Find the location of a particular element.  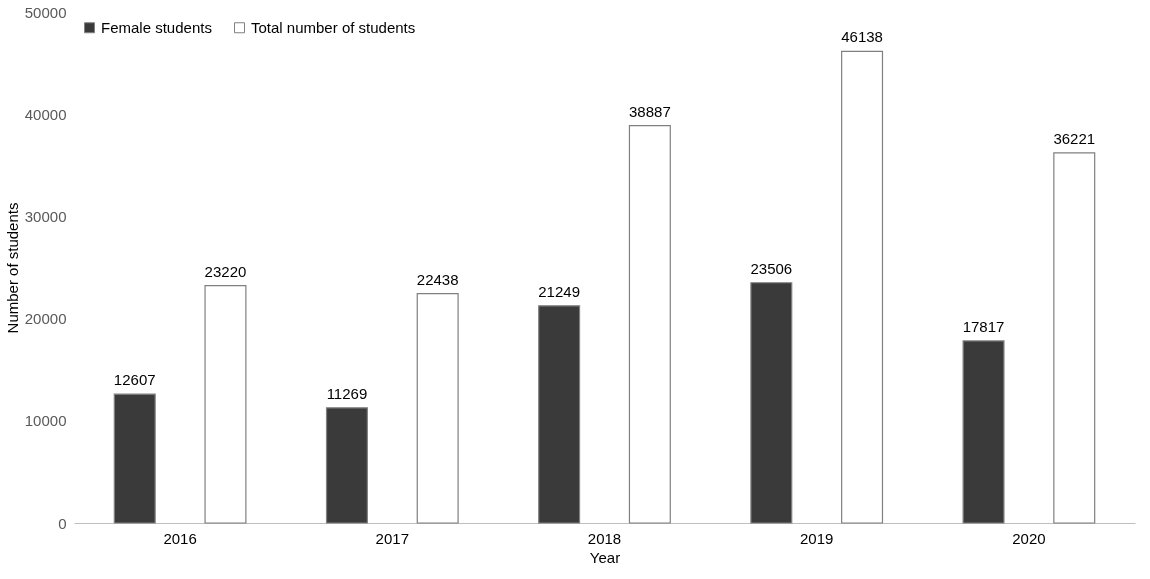

y-tick-label: 10000 is located at coordinates (45, 421).